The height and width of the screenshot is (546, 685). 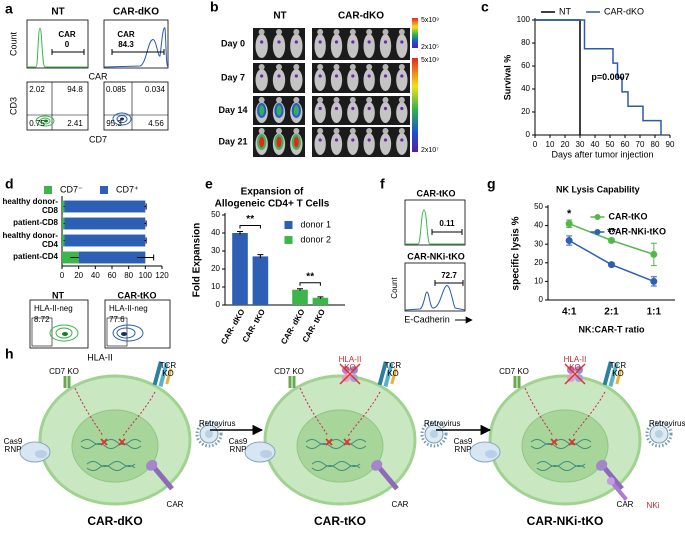 What do you see at coordinates (625, 144) in the screenshot?
I see `x-tick-label: 60` at bounding box center [625, 144].